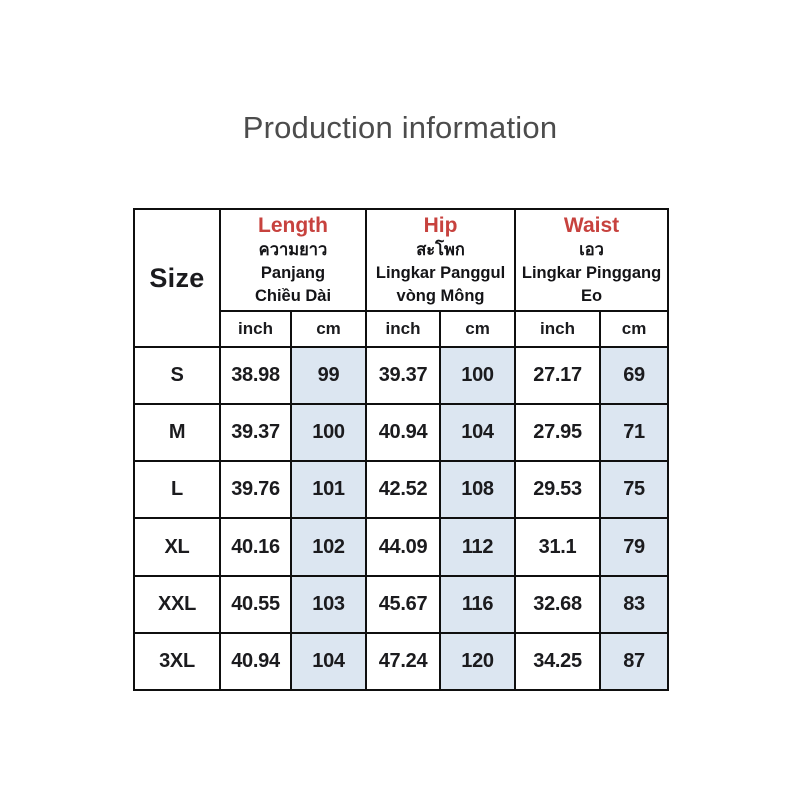 This screenshot has width=800, height=800. Describe the element at coordinates (177, 604) in the screenshot. I see `size-cell: XXL` at that location.